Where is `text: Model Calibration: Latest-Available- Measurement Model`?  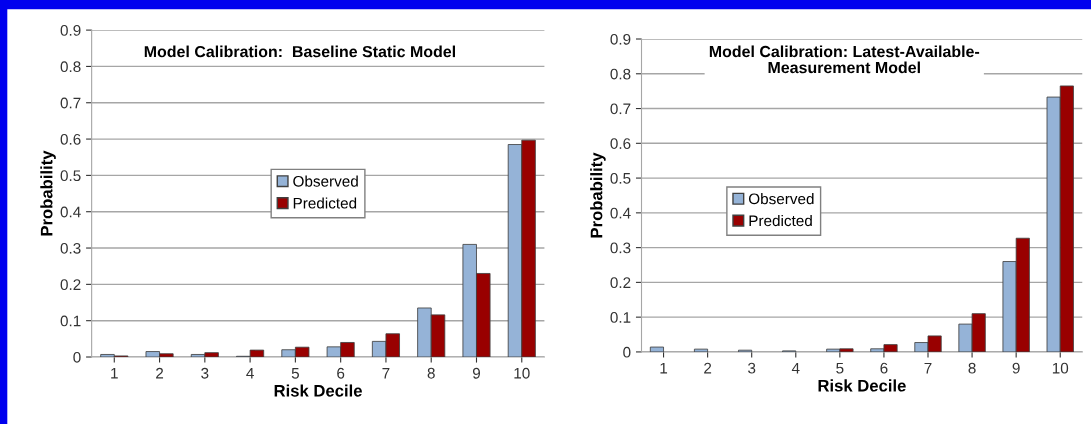 text: Model Calibration: Latest-Available- Measurement Model is located at coordinates (844, 59).